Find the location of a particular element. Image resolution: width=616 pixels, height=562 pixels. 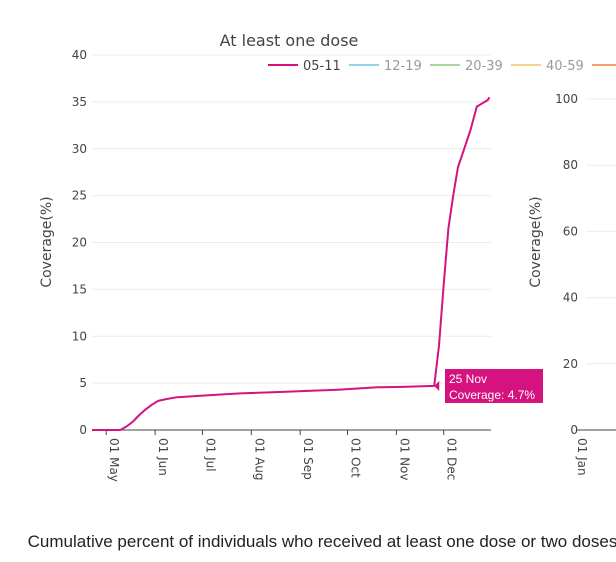

tooltip-value: Coverage: 4.7% is located at coordinates (492, 395).